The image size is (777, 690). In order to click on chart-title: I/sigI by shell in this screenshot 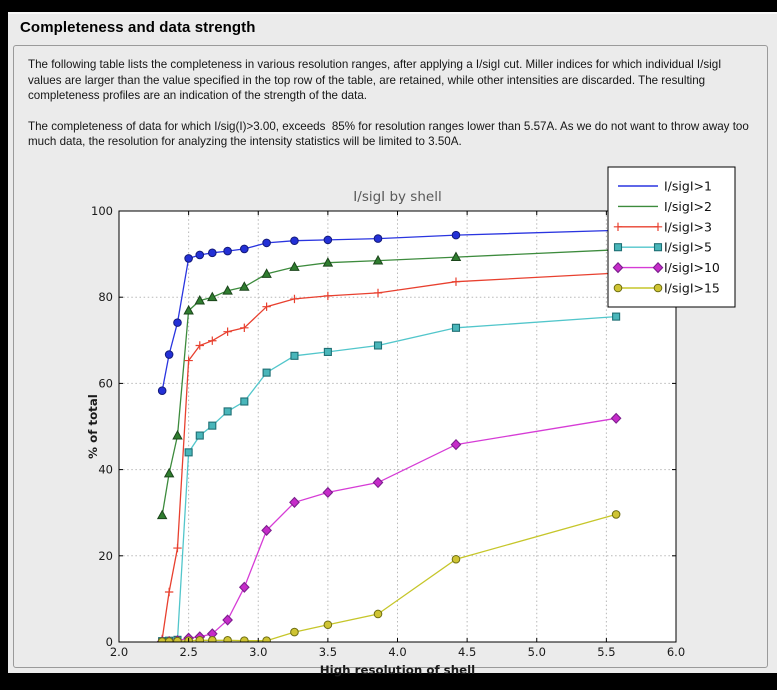, I will do `click(397, 197)`.